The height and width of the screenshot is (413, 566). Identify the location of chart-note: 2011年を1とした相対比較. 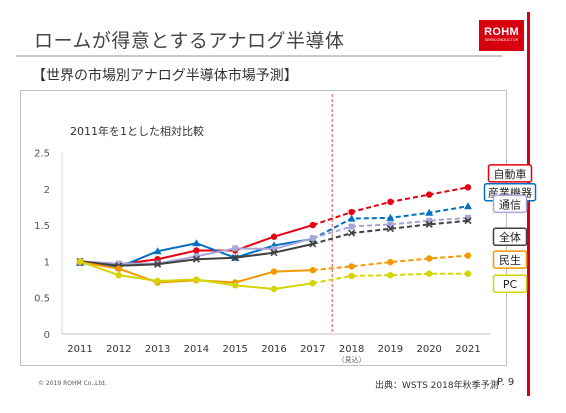
(137, 131).